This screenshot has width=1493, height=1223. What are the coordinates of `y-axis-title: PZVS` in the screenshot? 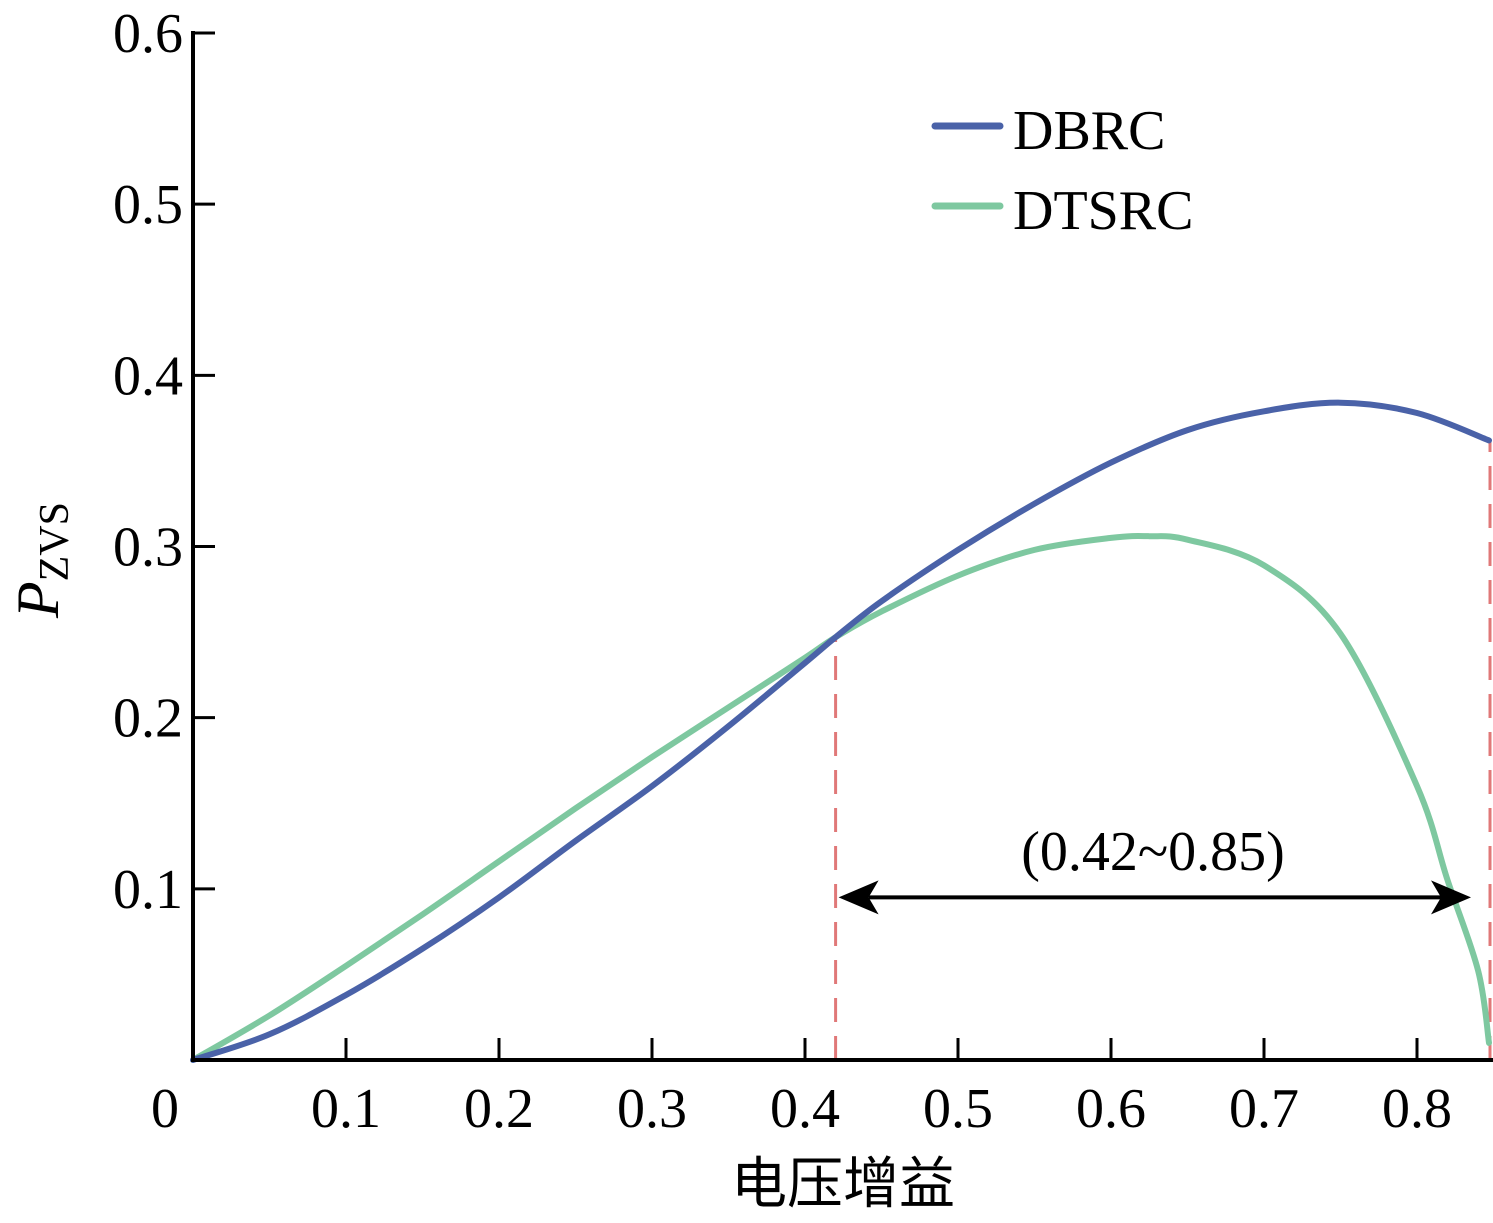 It's located at (41, 560).